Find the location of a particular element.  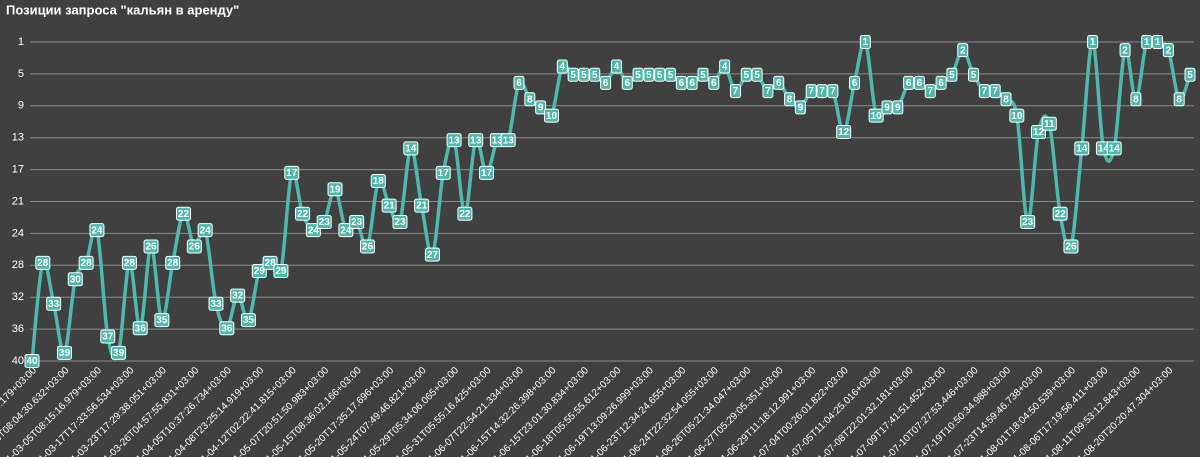

value-label: 30 is located at coordinates (76, 279).